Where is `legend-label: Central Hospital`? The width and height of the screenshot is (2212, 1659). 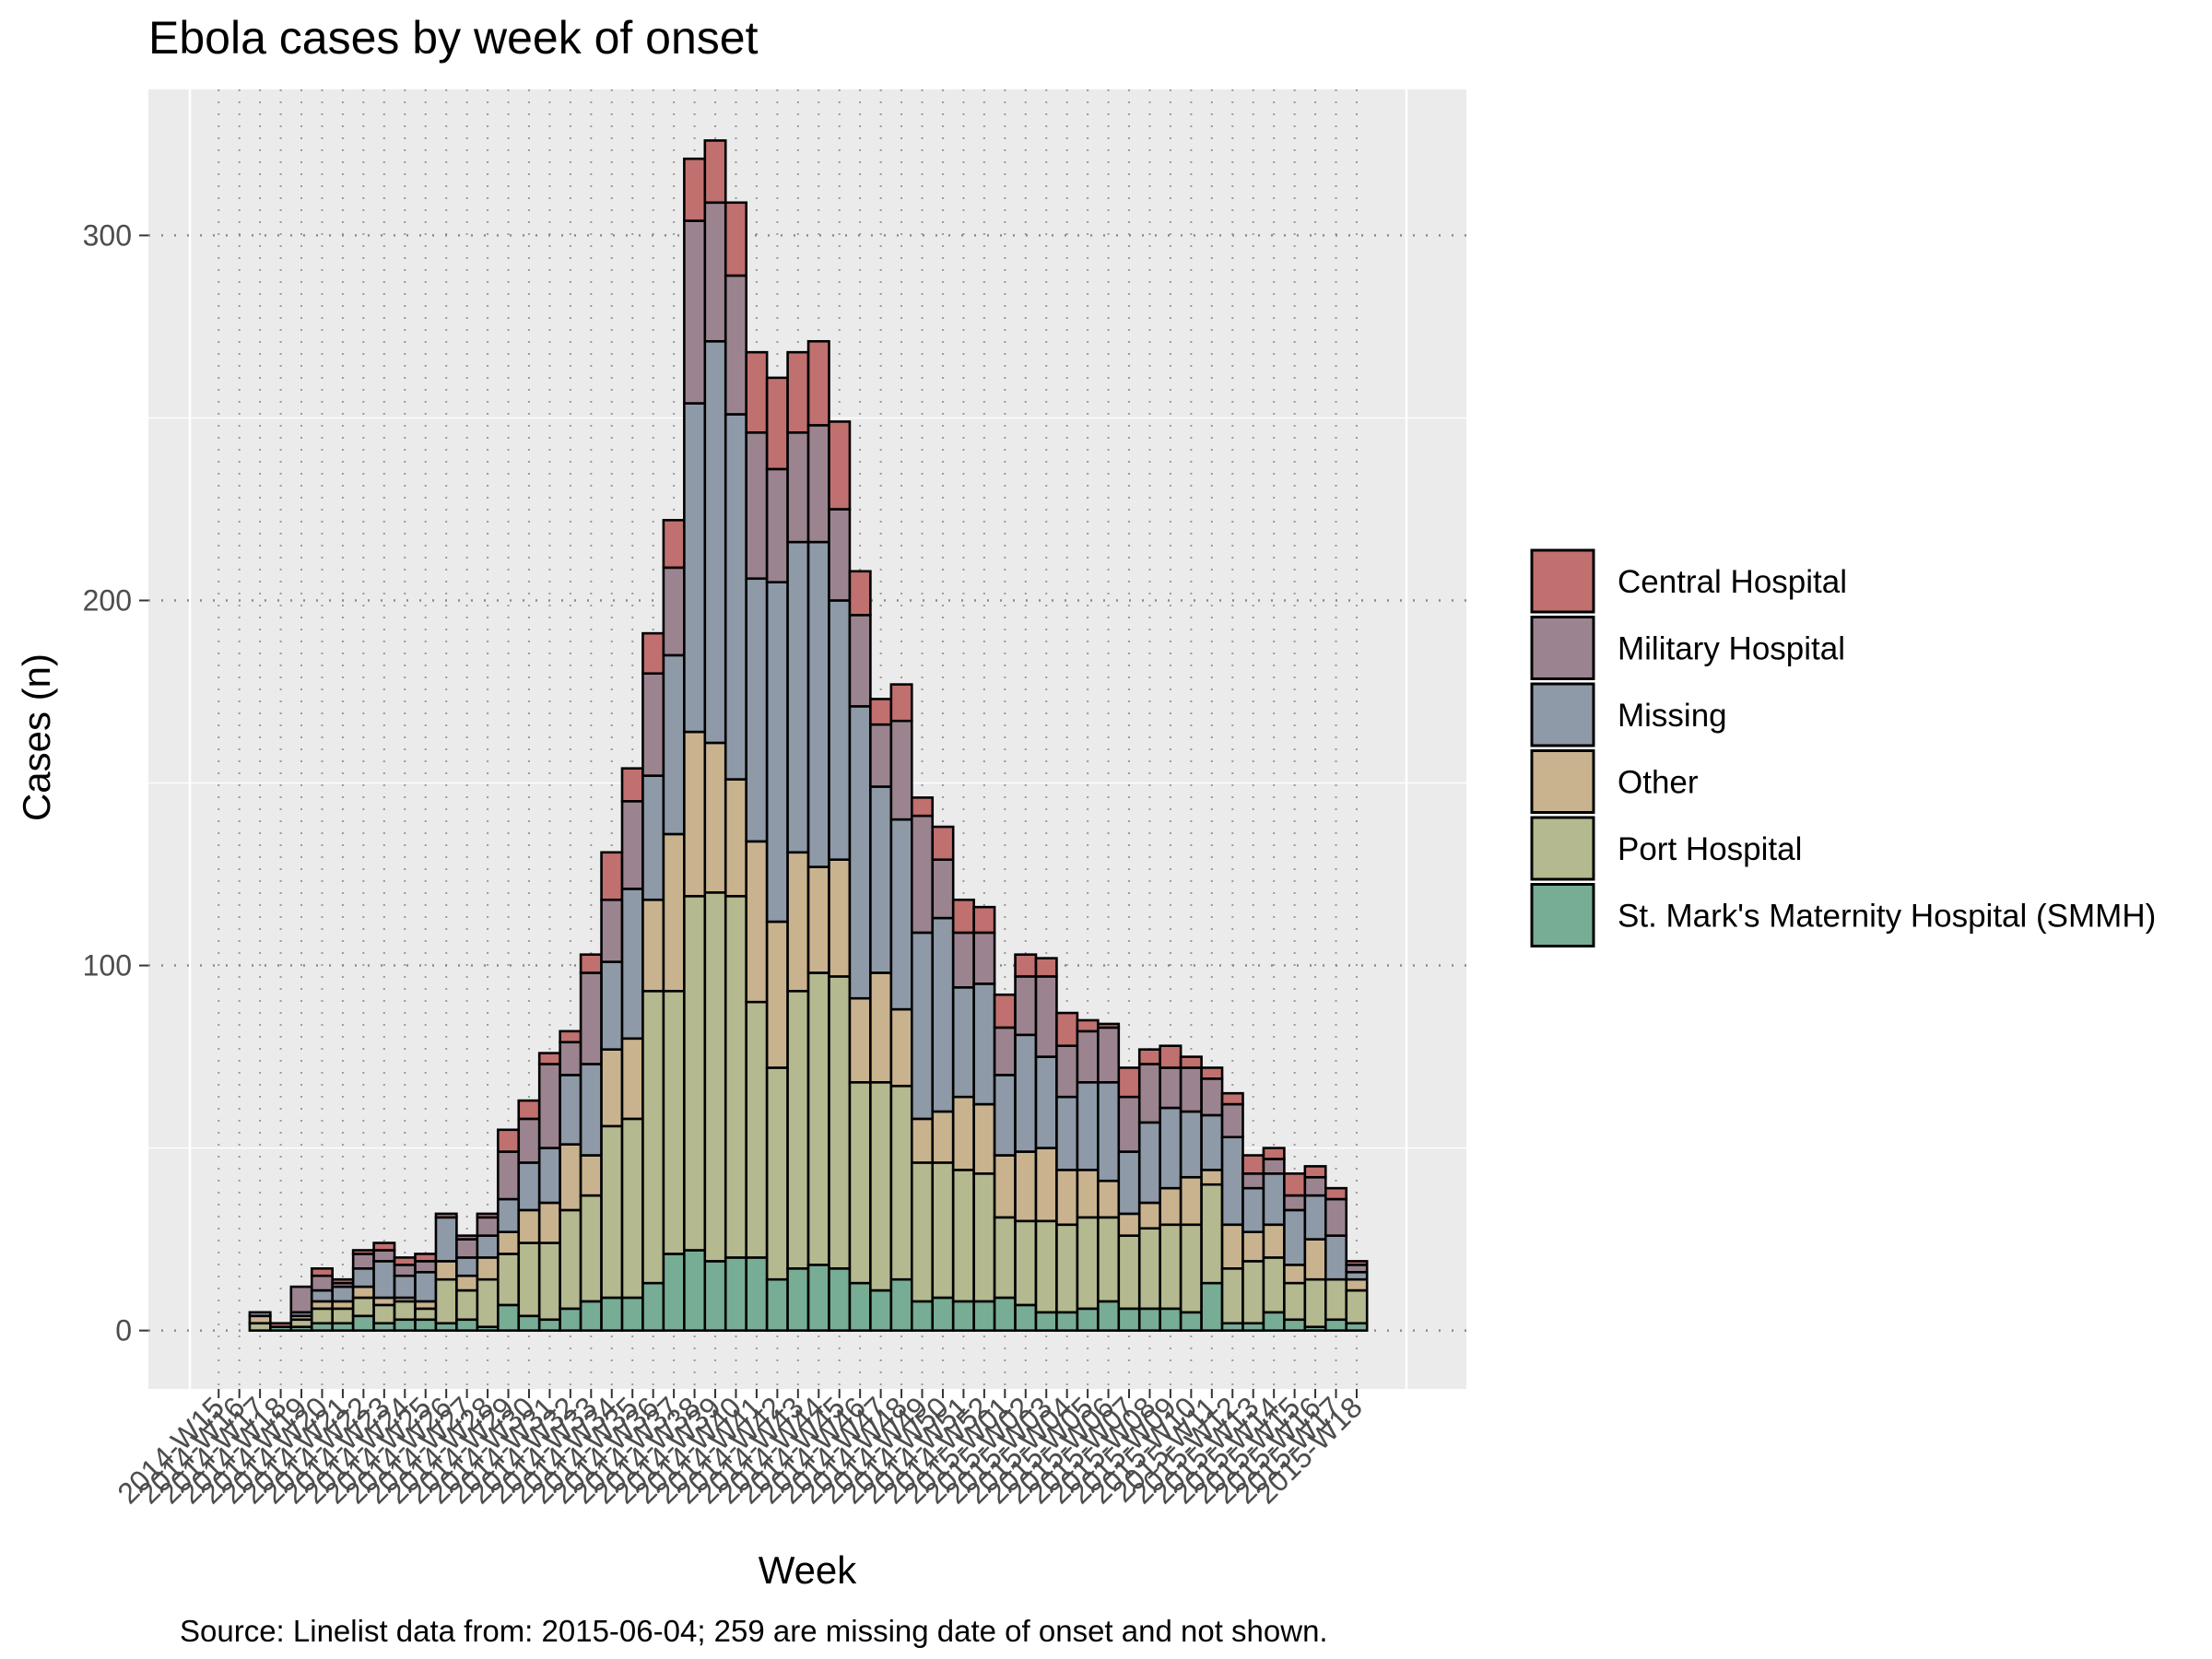 legend-label: Central Hospital is located at coordinates (1732, 582).